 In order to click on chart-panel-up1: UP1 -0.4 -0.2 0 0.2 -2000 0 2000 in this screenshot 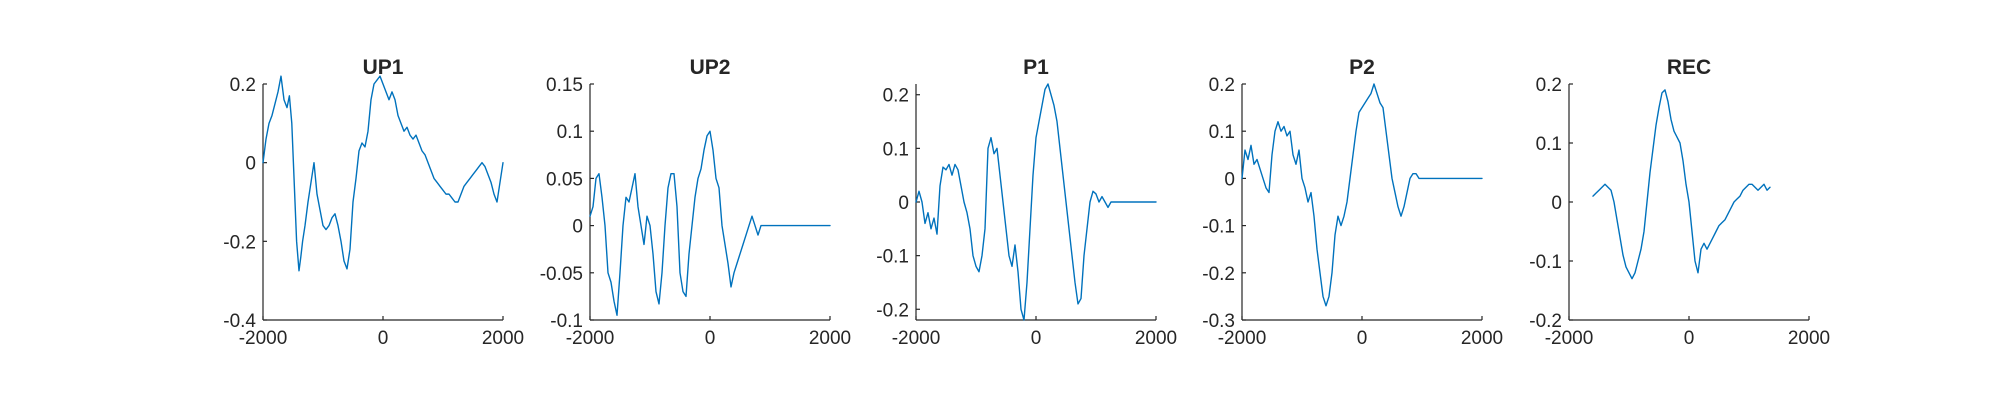, I will do `click(373, 202)`.